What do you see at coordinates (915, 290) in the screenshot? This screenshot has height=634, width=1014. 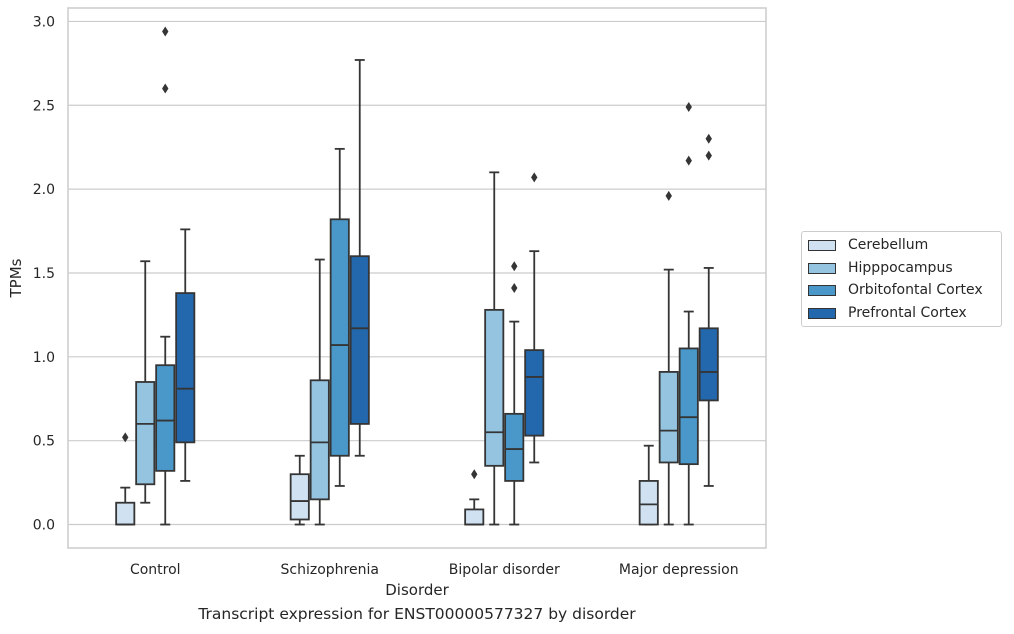 I see `legend-label-orbitofrontal-cortex: Orbitofontal Cortex` at bounding box center [915, 290].